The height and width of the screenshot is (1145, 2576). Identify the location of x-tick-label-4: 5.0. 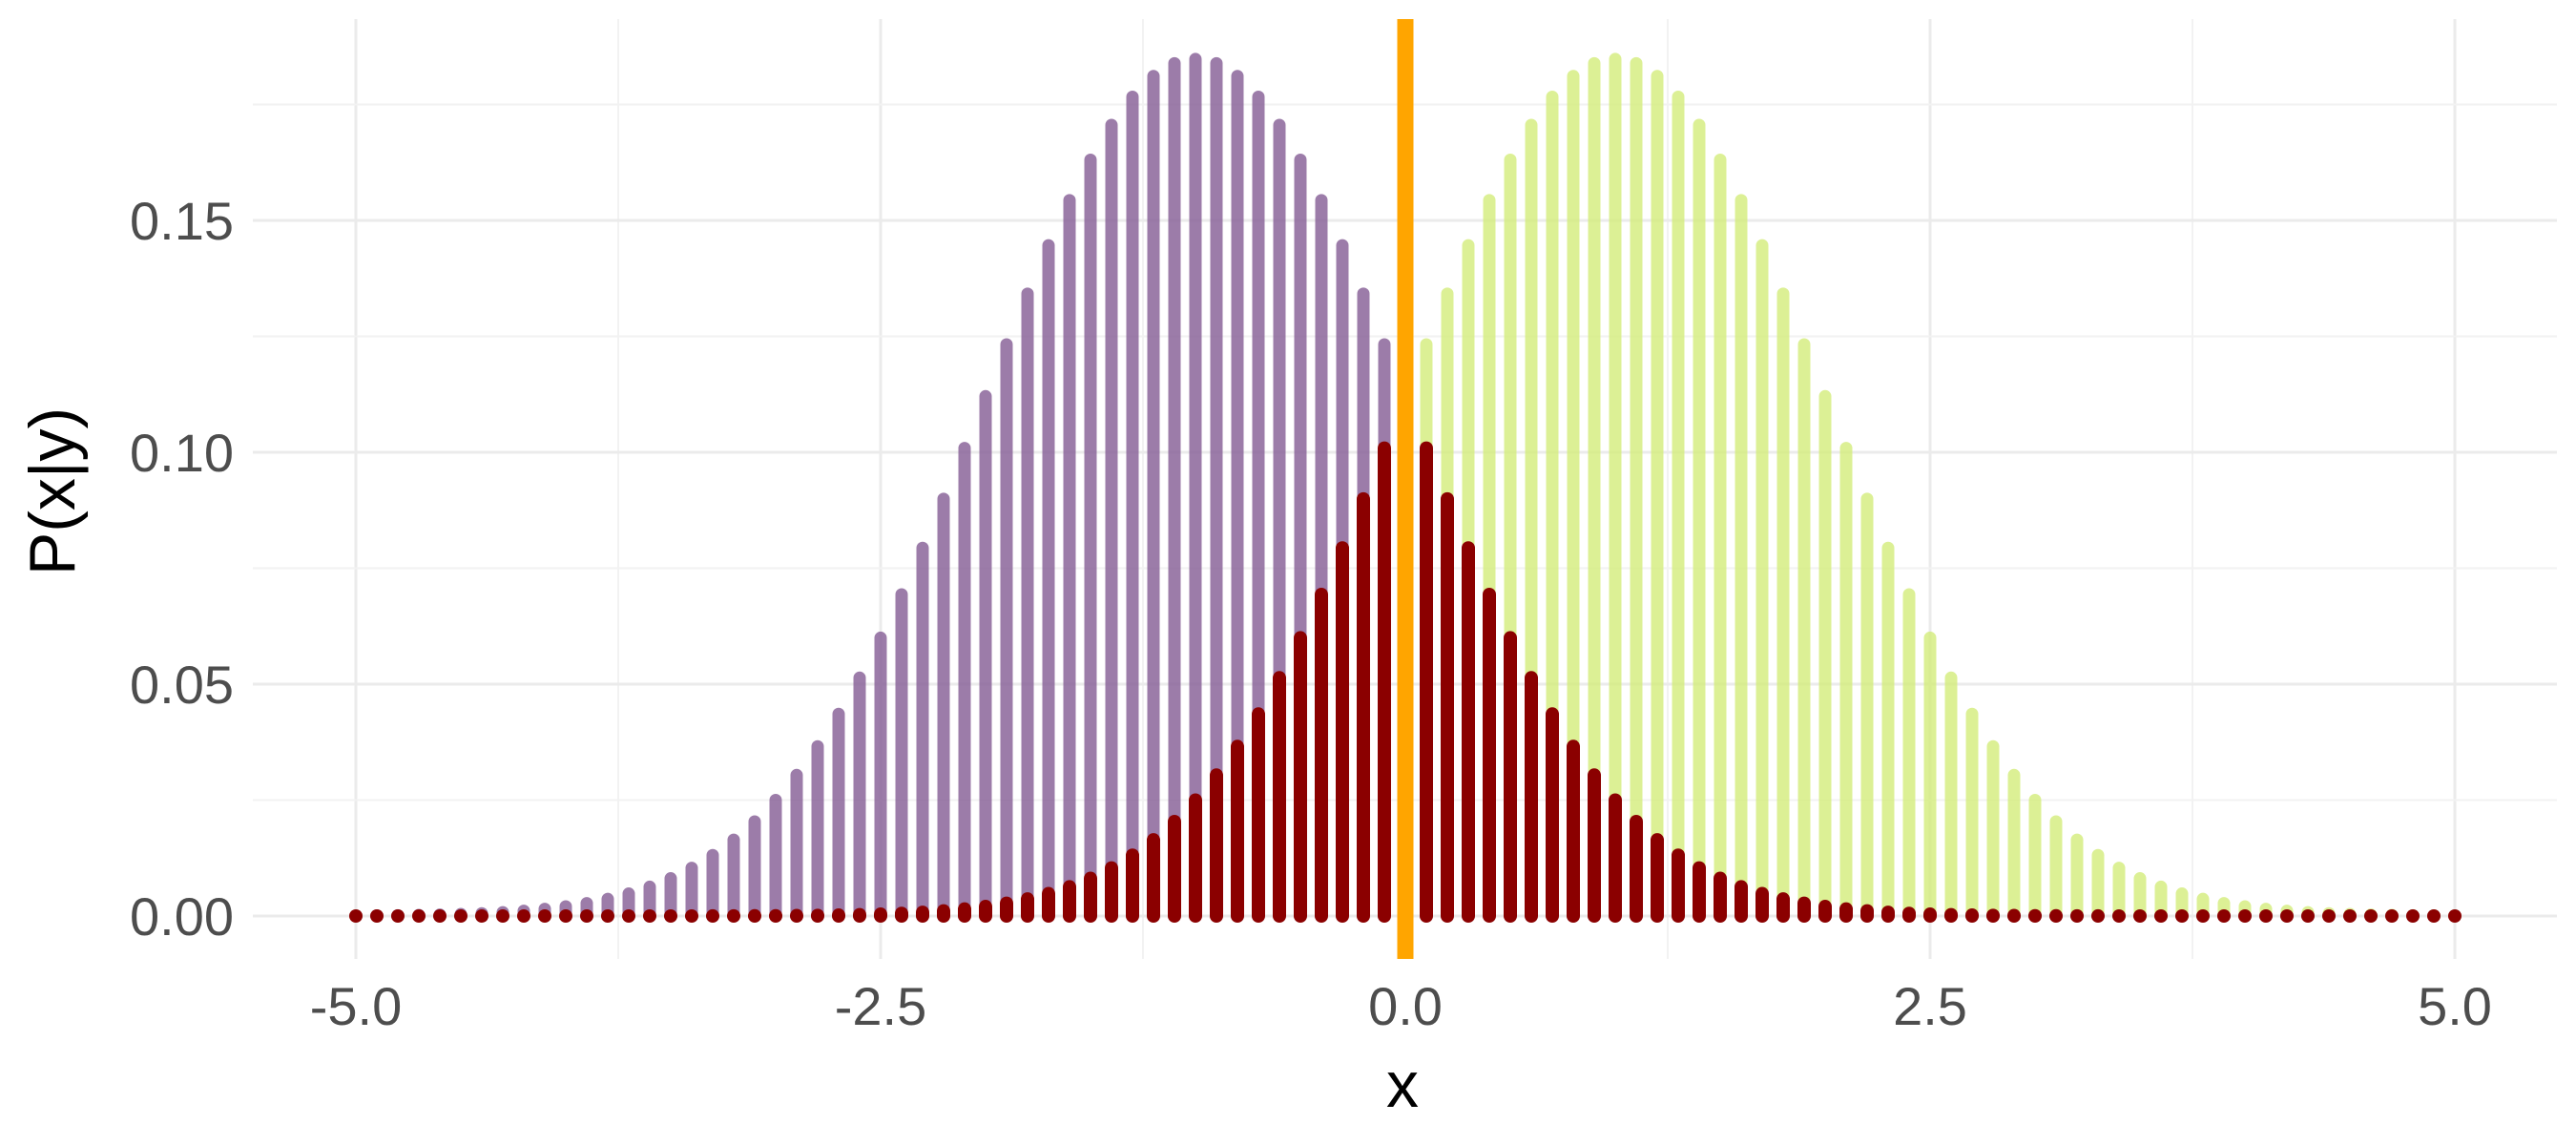
(2455, 1006).